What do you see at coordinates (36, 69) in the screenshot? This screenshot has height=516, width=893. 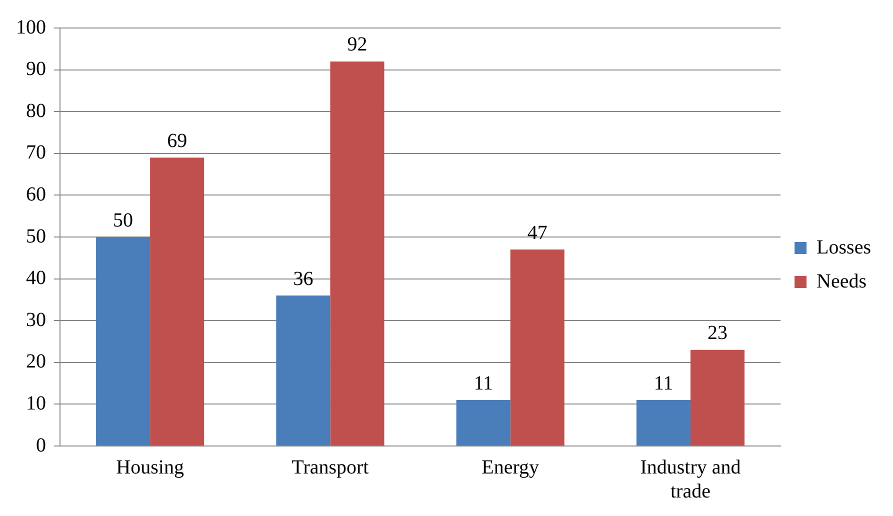 I see `y-tick-label: 90` at bounding box center [36, 69].